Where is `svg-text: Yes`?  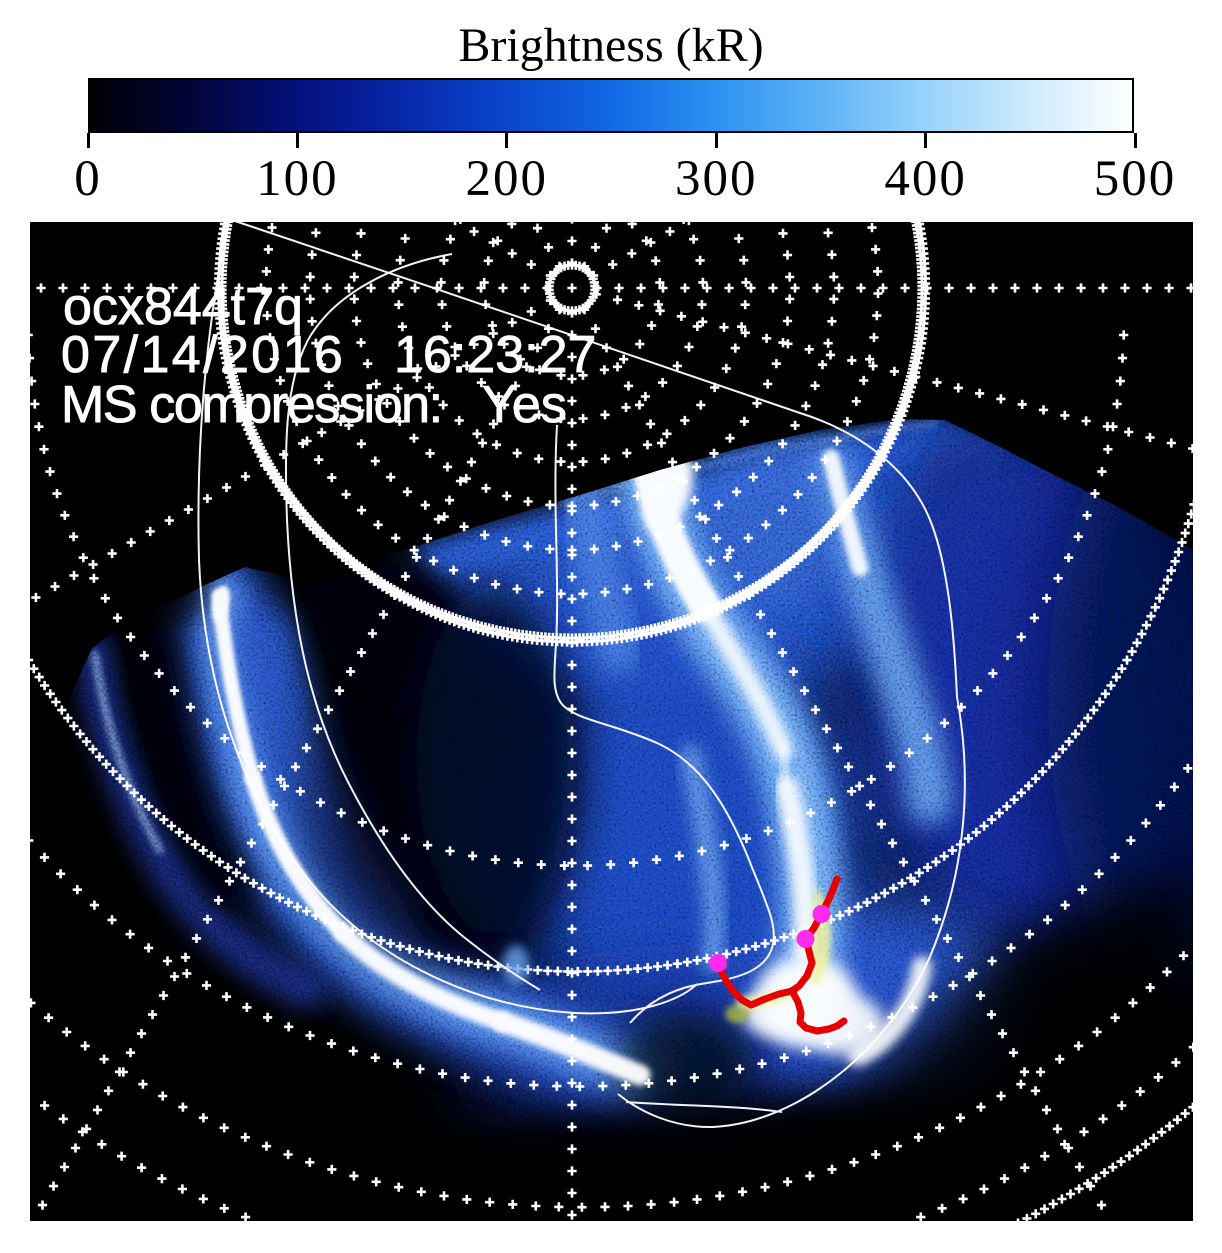 svg-text: Yes is located at coordinates (524, 405).